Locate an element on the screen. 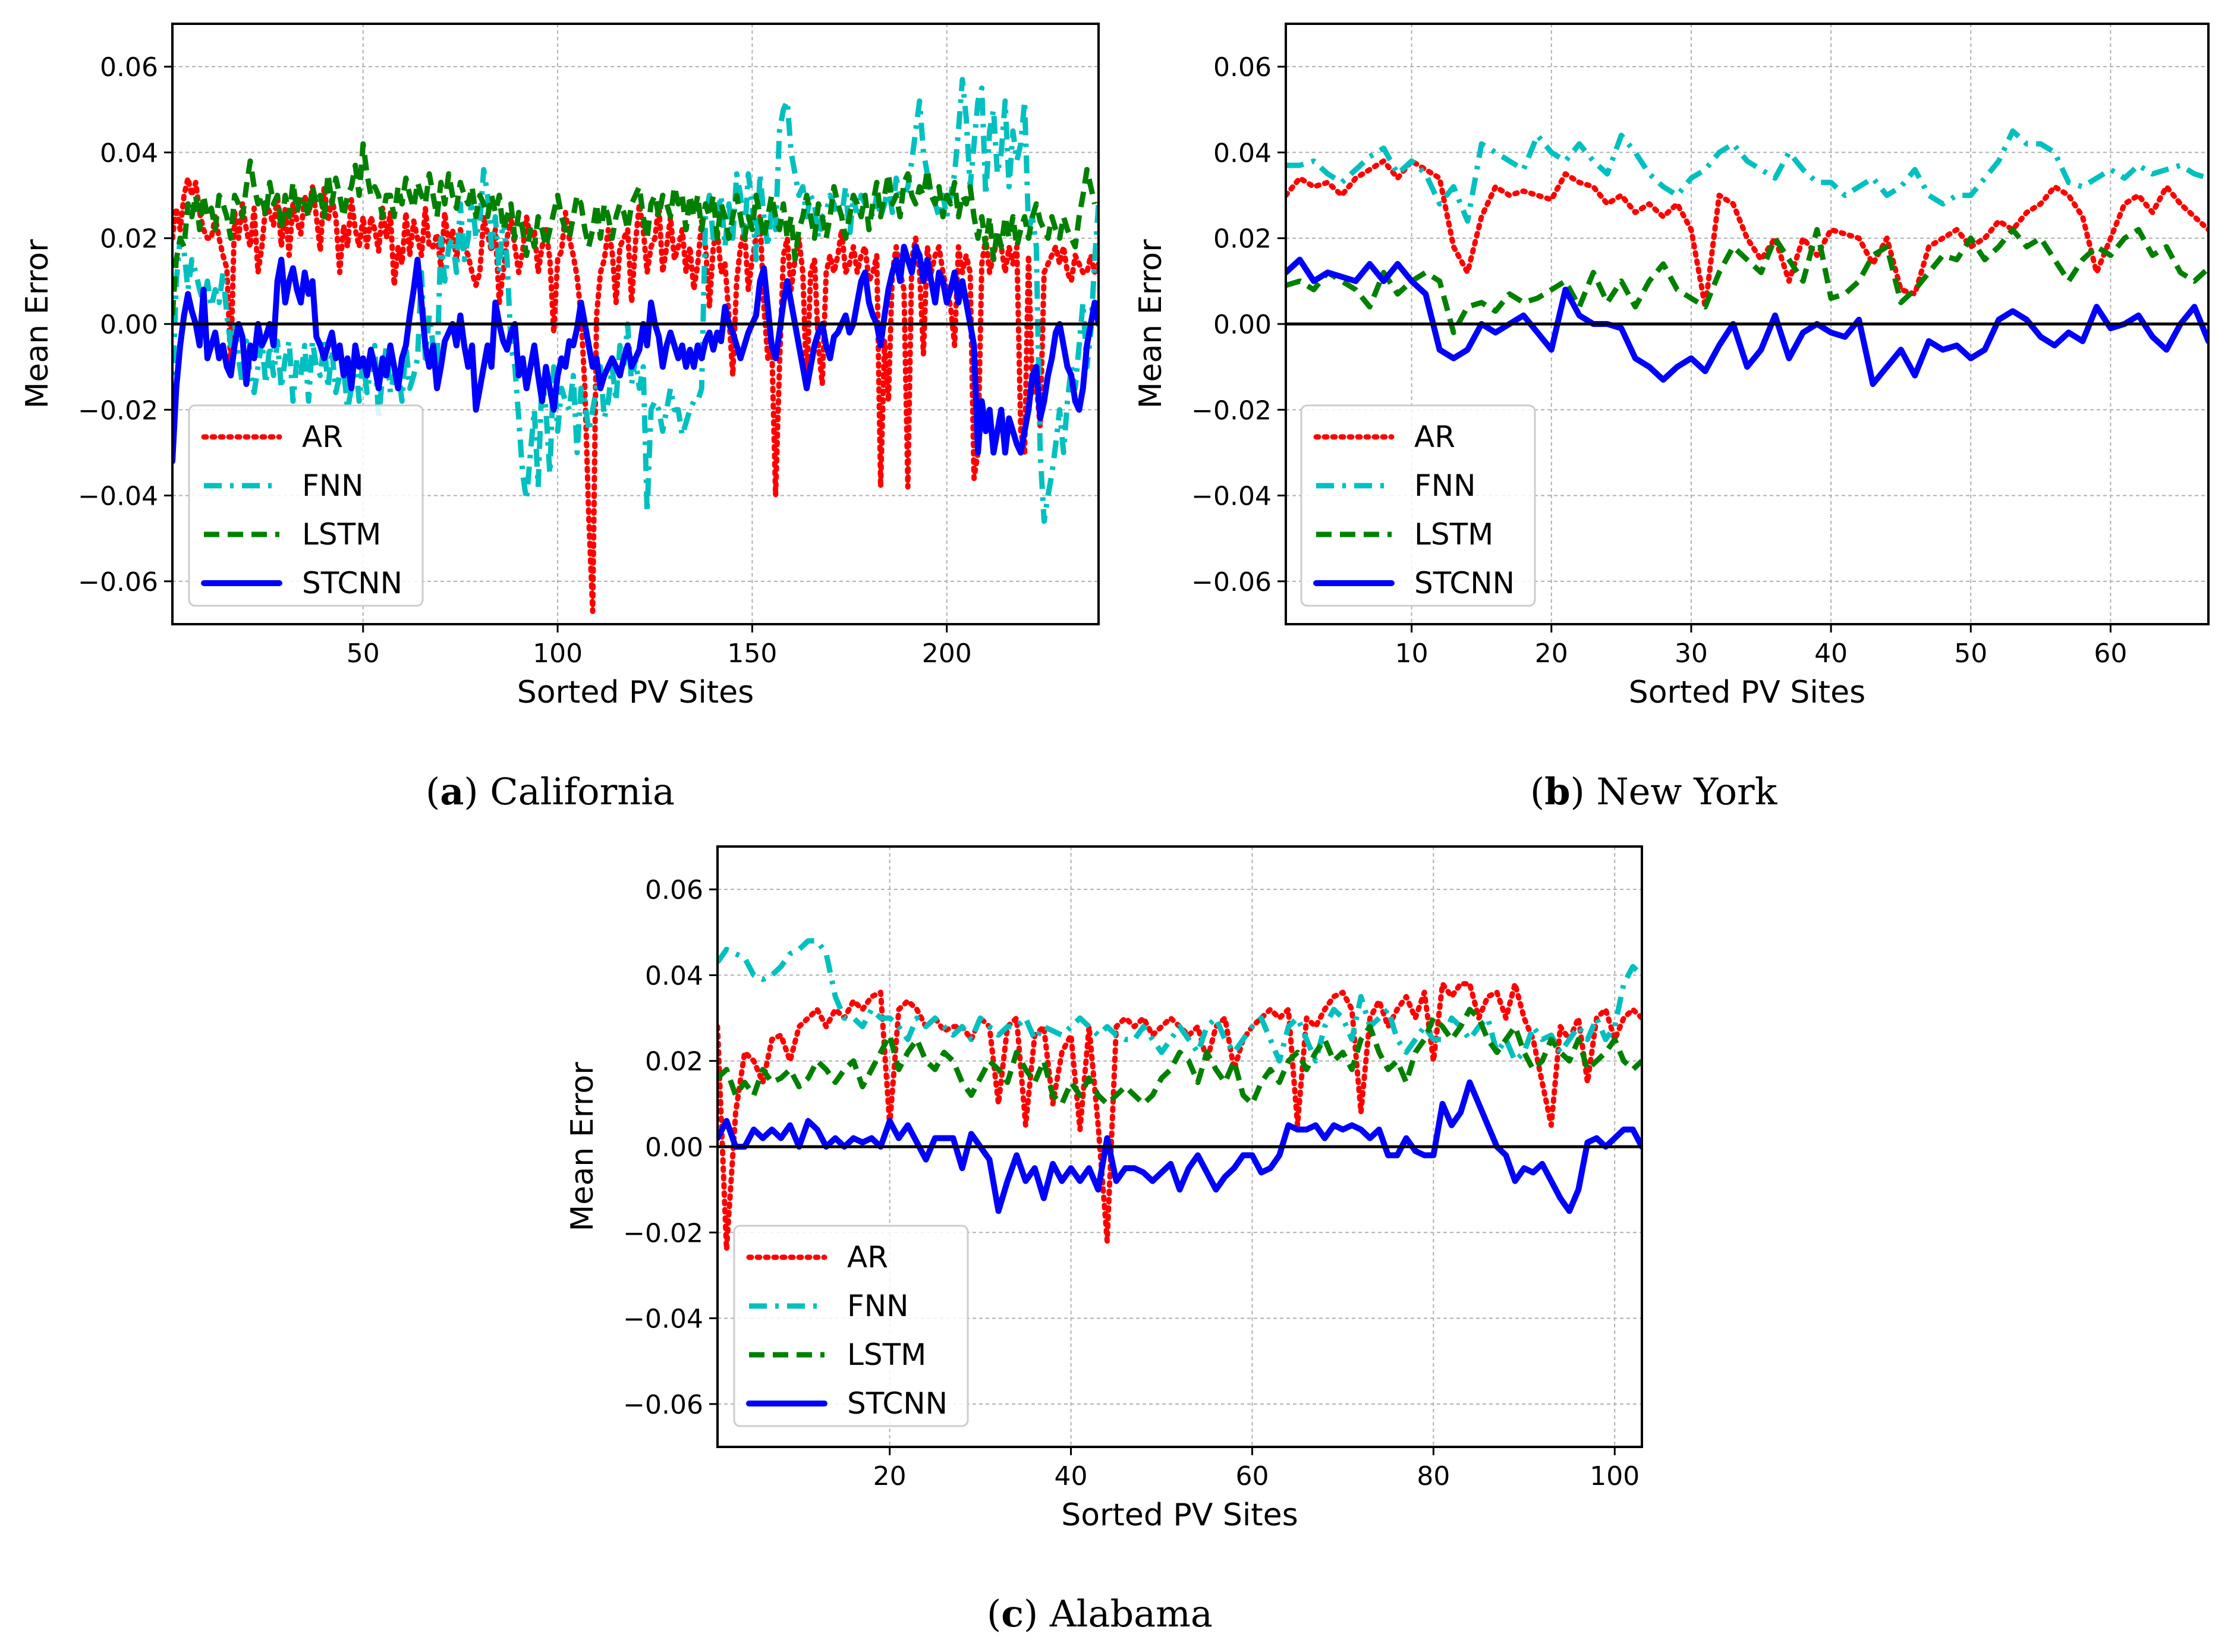 Image resolution: width=2231 pixels, height=1652 pixels. caption-new-york: (b) New York is located at coordinates (1653, 791).